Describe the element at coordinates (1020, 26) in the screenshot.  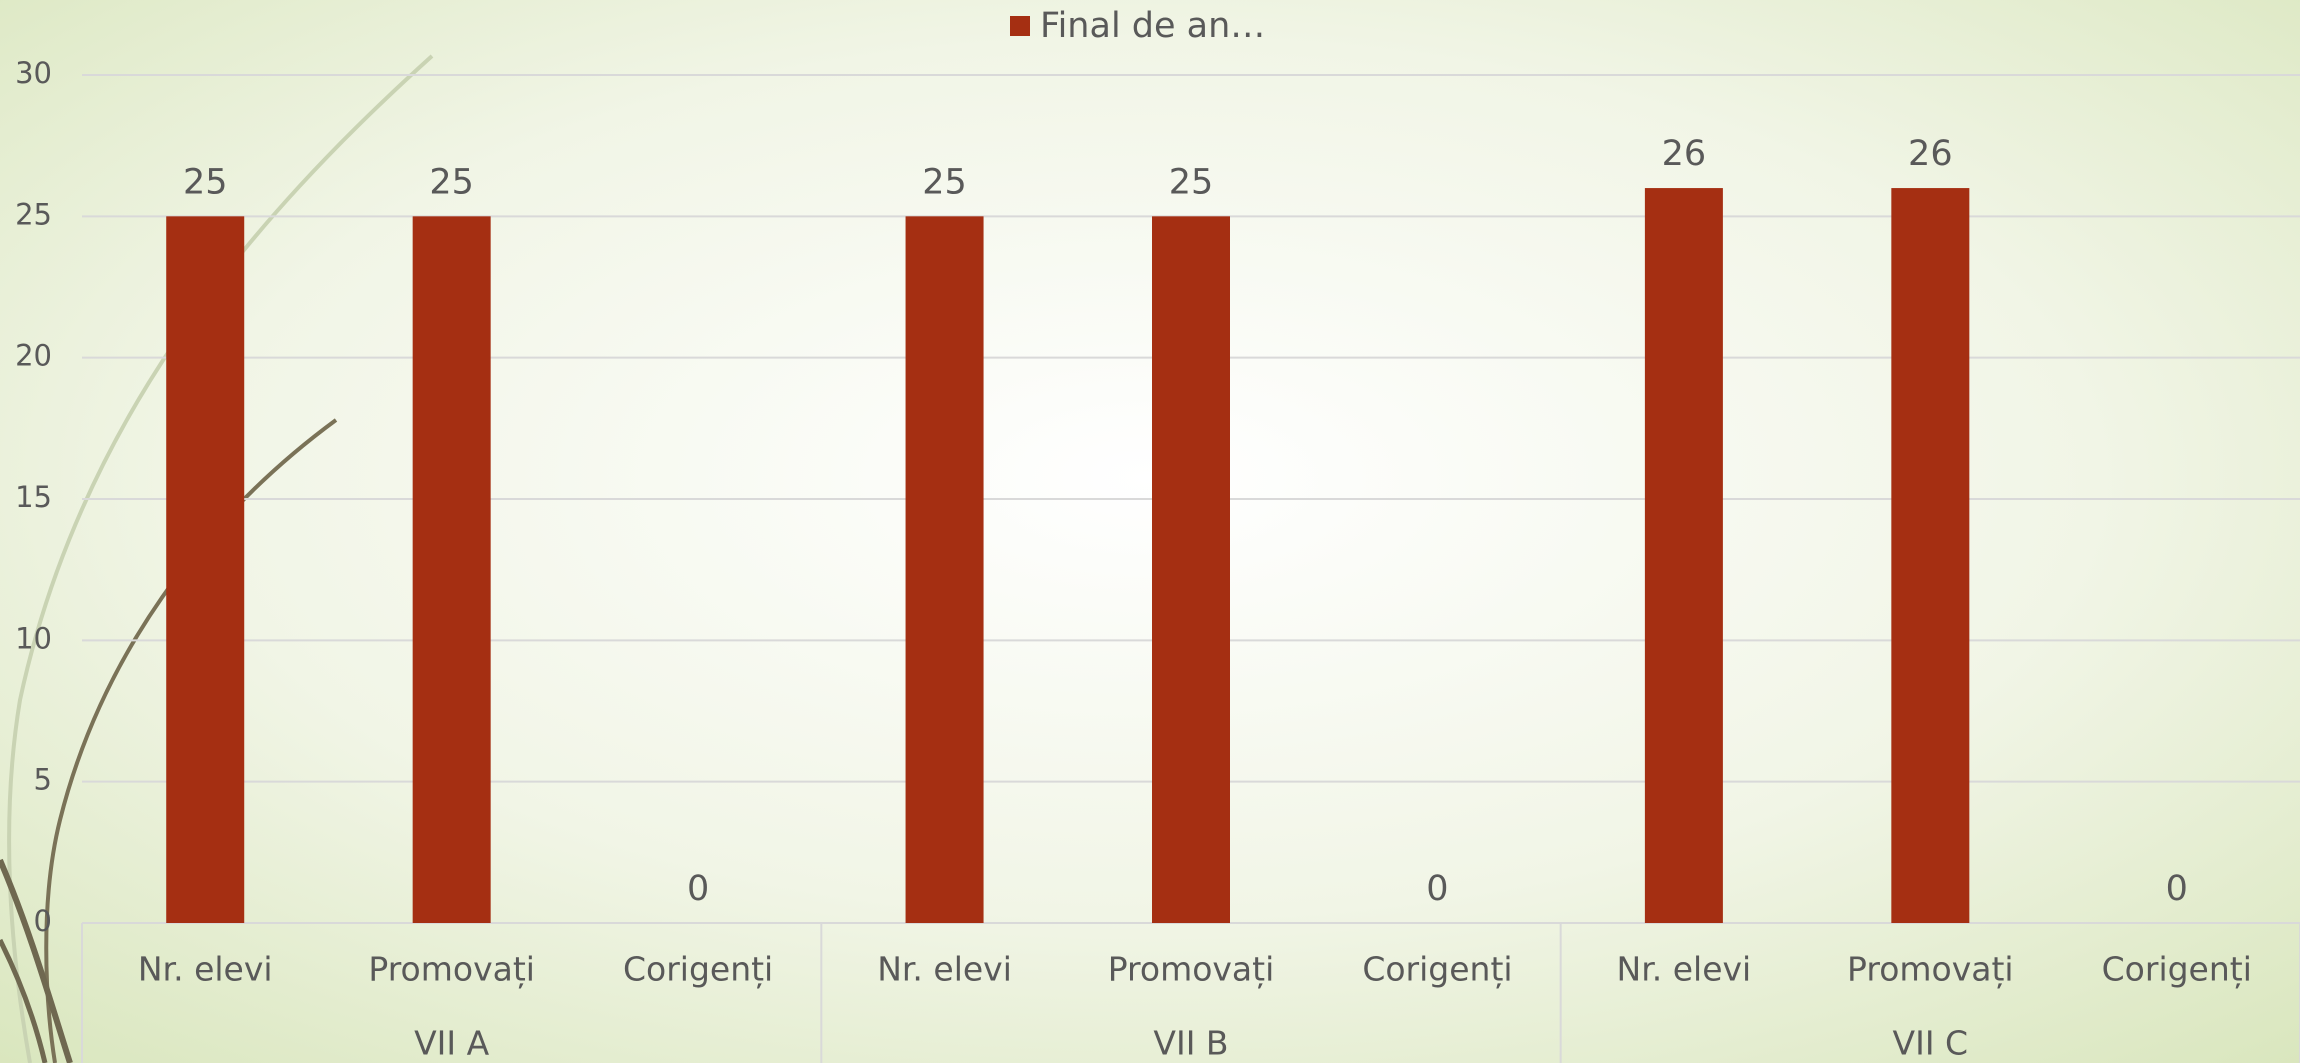
I see `legend-swatch` at that location.